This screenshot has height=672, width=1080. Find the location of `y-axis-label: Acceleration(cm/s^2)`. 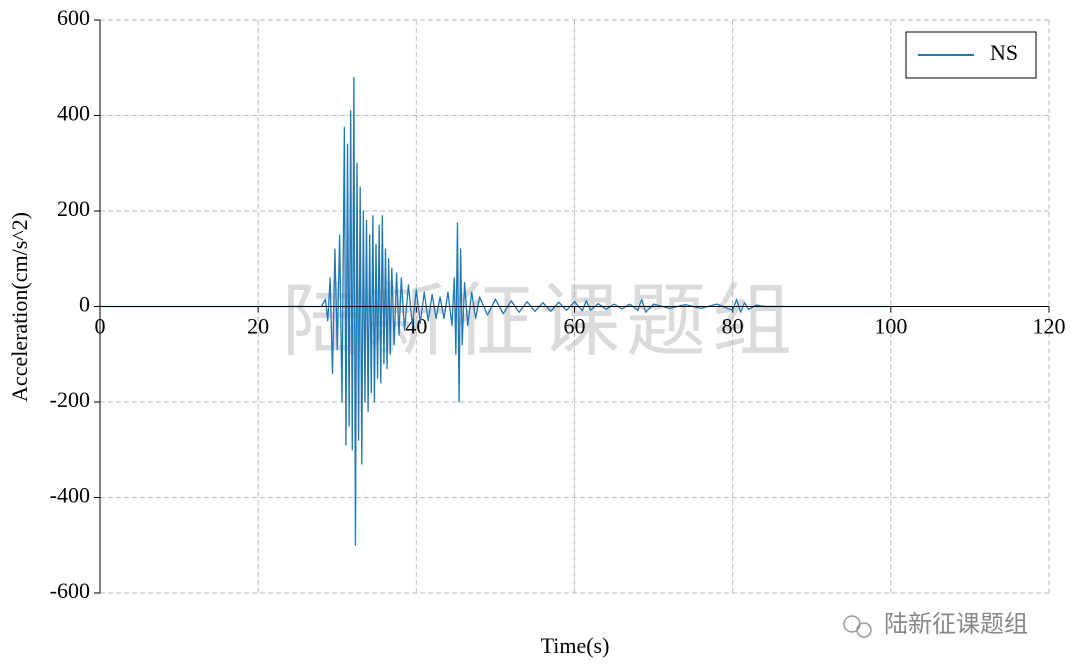

y-axis-label: Acceleration(cm/s^2) is located at coordinates (19, 307).